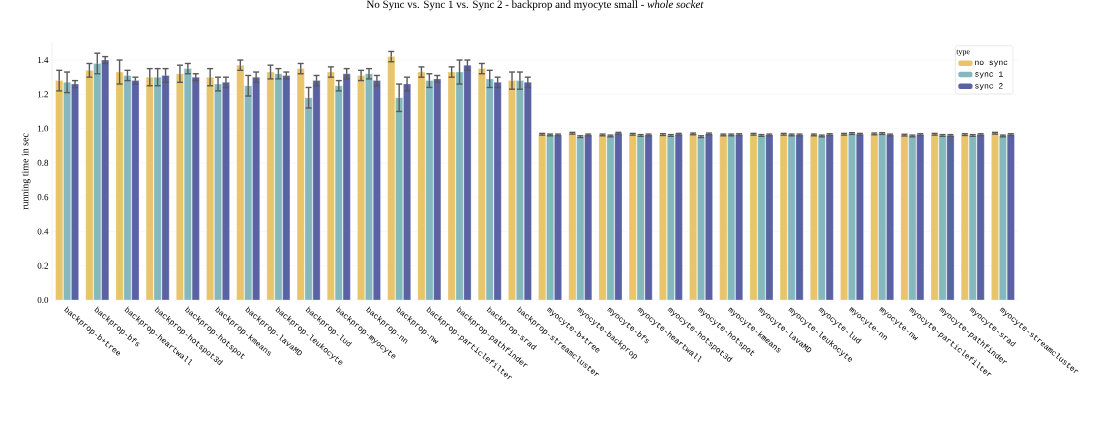  What do you see at coordinates (26, 171) in the screenshot?
I see `y-axis-title: running time in sec` at bounding box center [26, 171].